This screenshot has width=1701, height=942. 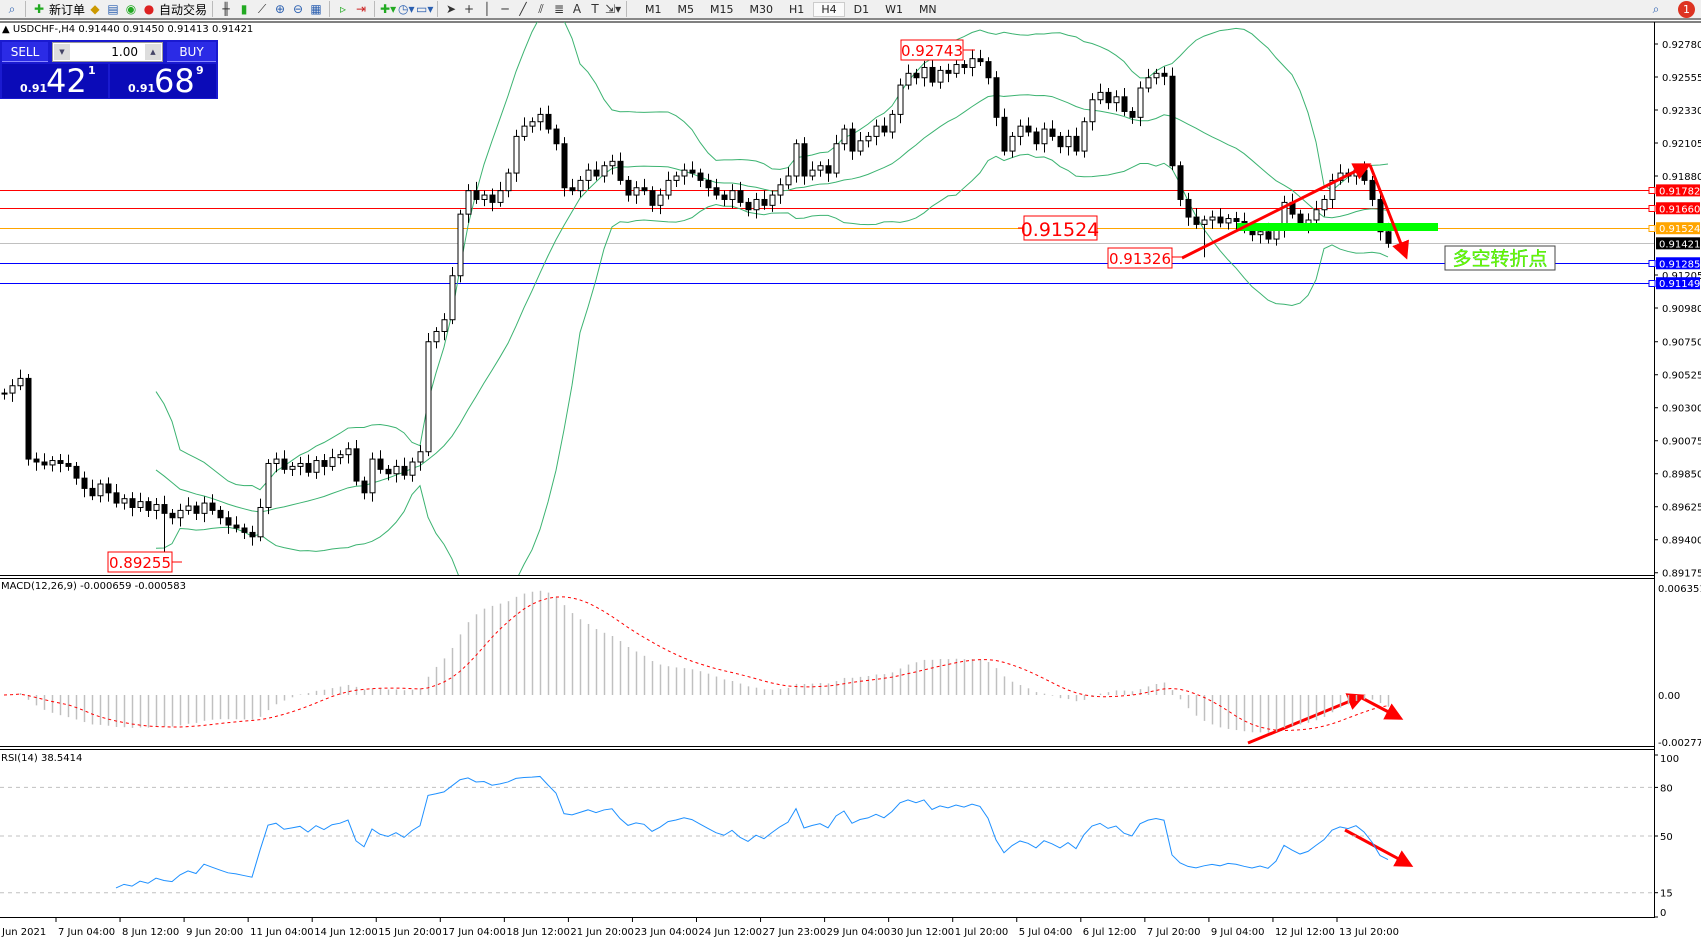 What do you see at coordinates (653, 9) in the screenshot?
I see `timeframe-m1: M1` at bounding box center [653, 9].